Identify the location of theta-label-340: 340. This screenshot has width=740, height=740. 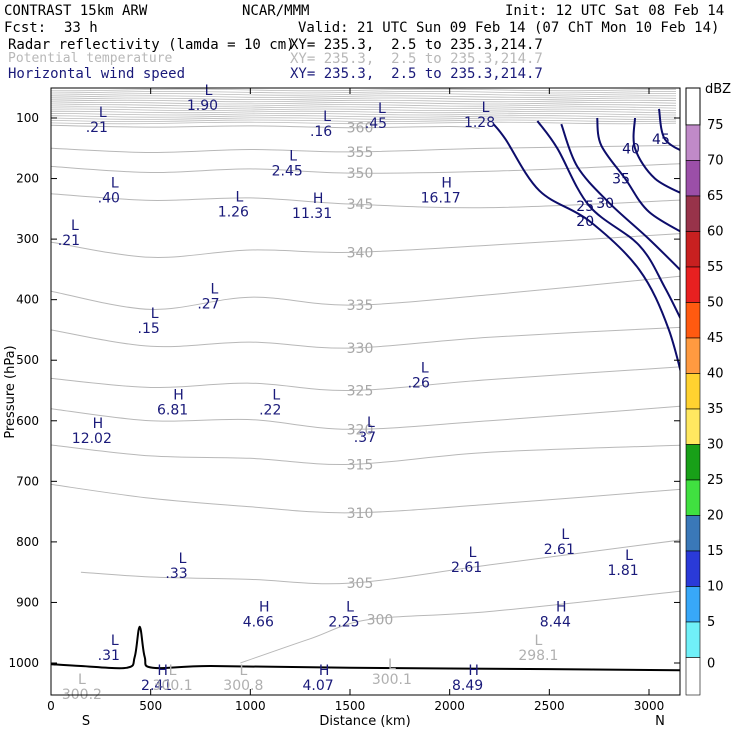
(360, 253).